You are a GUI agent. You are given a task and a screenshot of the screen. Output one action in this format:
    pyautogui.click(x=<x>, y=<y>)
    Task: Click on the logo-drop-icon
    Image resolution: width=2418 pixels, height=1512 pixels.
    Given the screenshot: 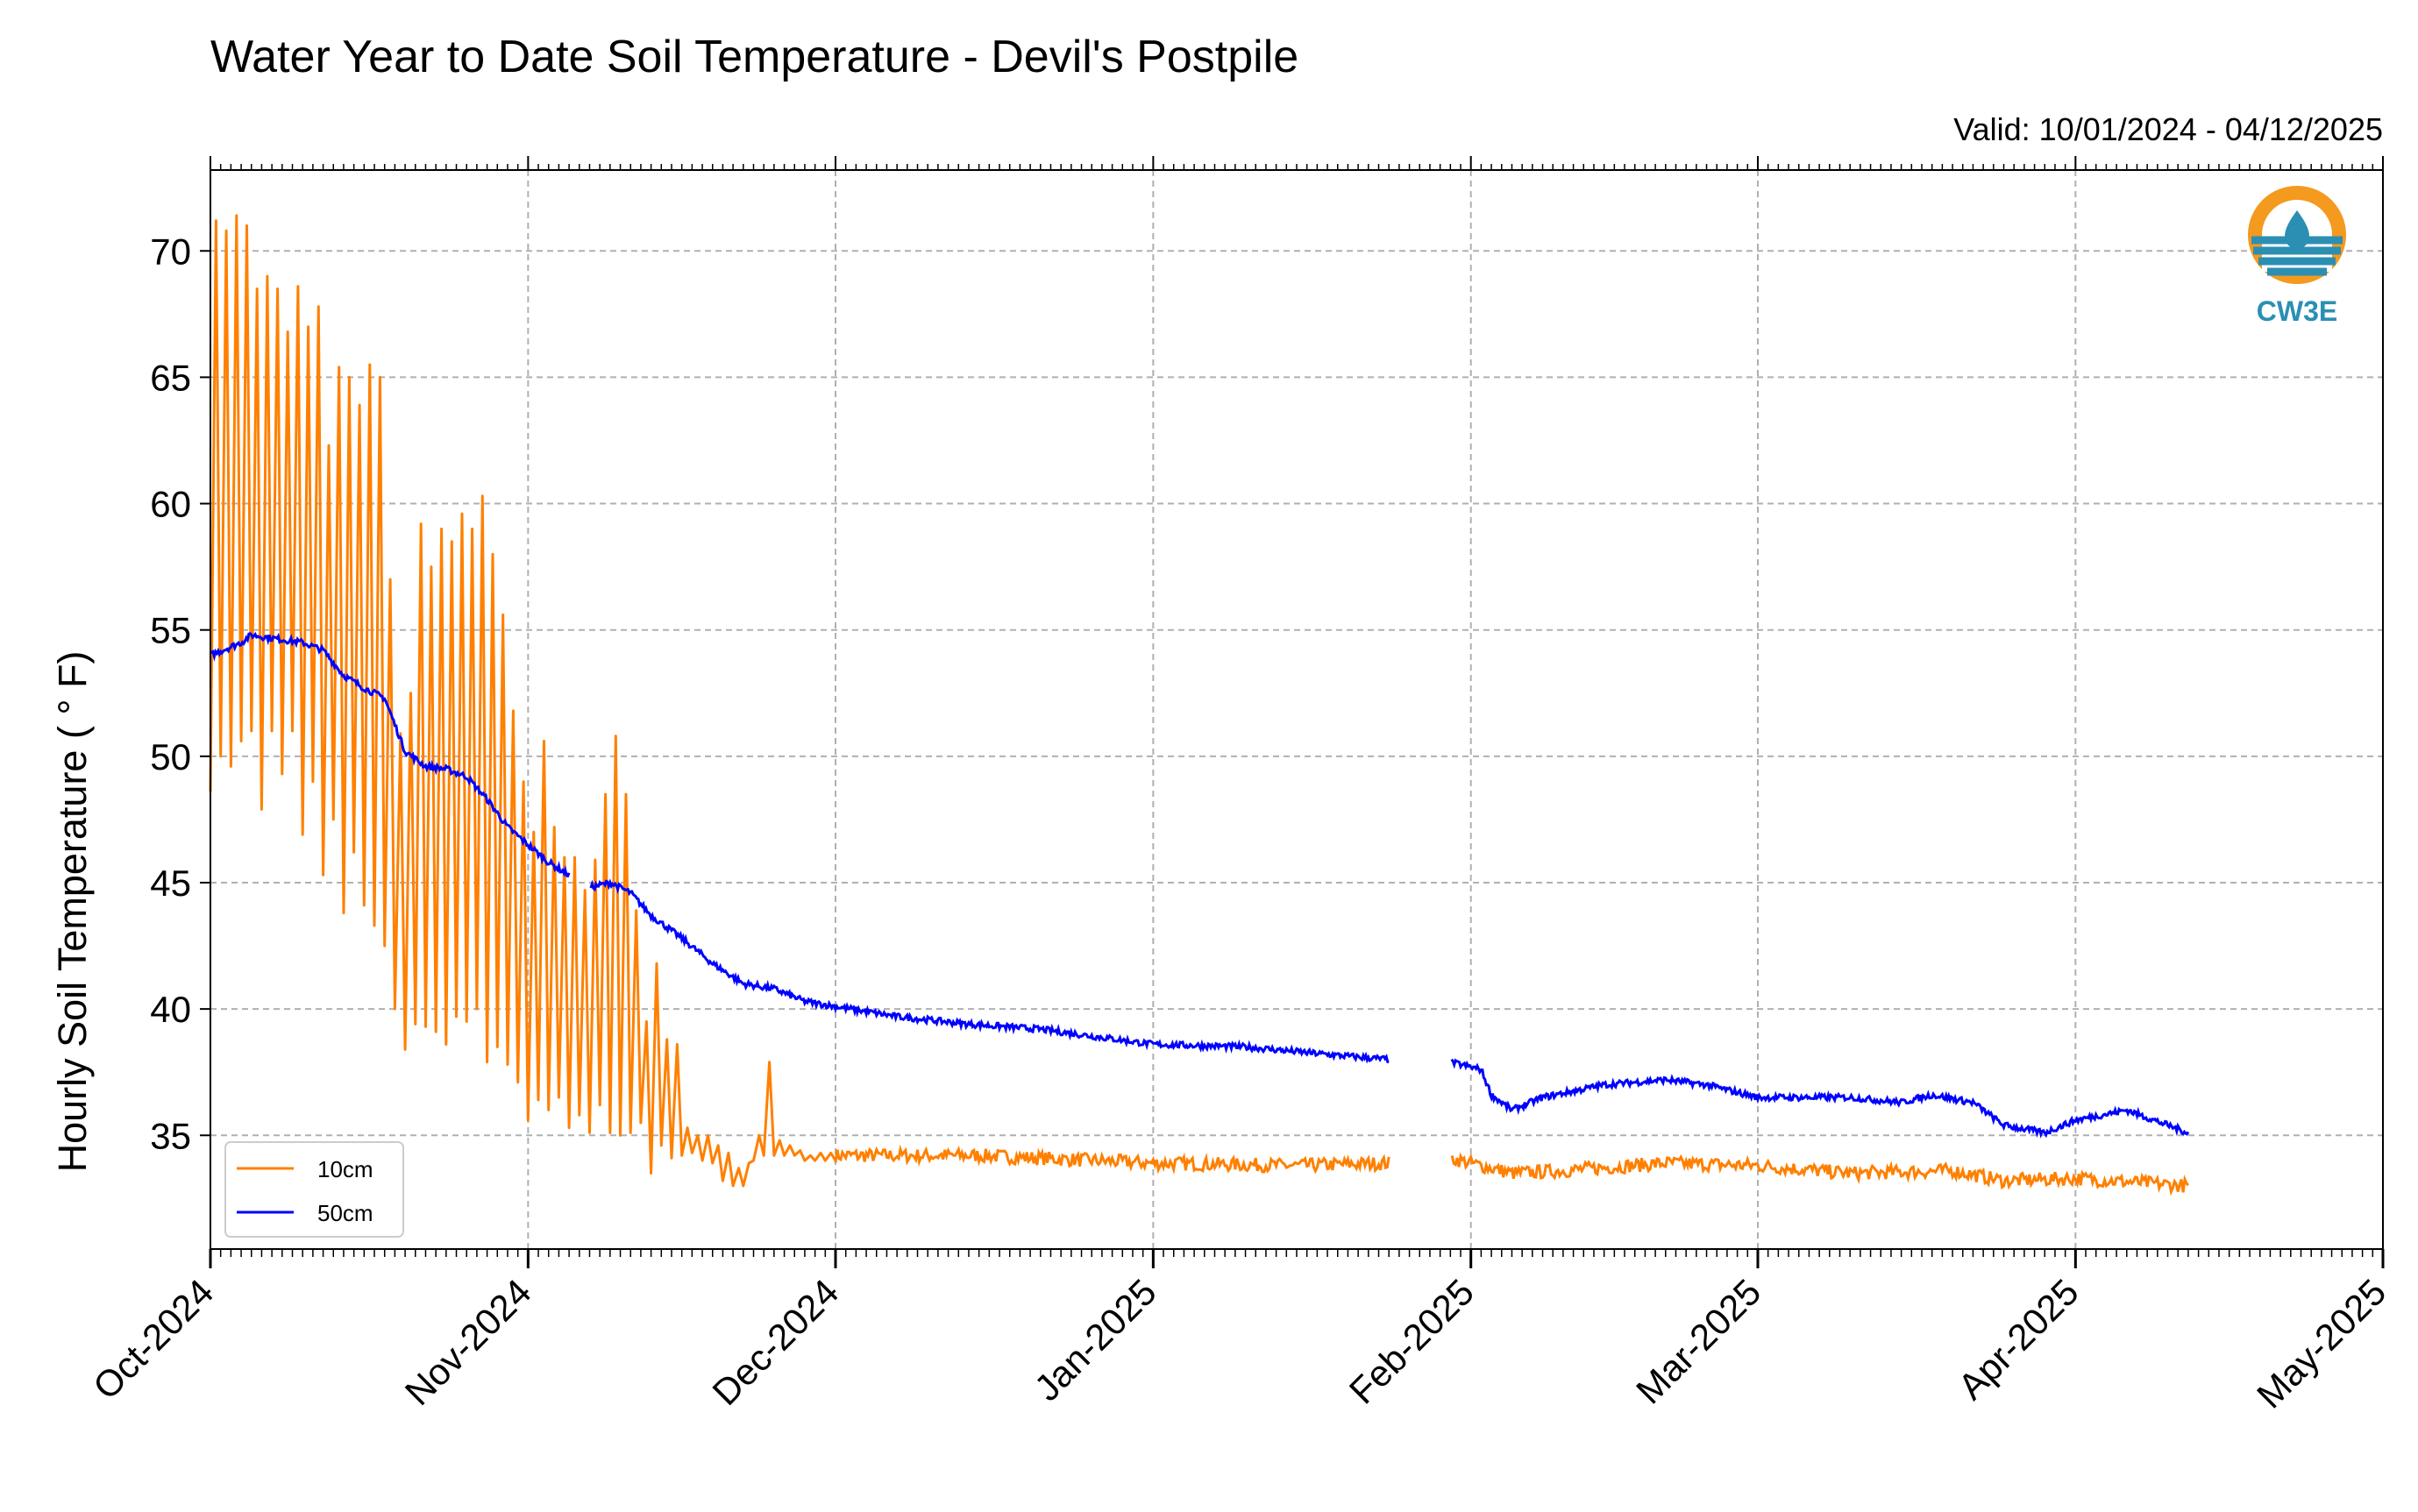 What is the action you would take?
    pyautogui.click(x=2297, y=229)
    